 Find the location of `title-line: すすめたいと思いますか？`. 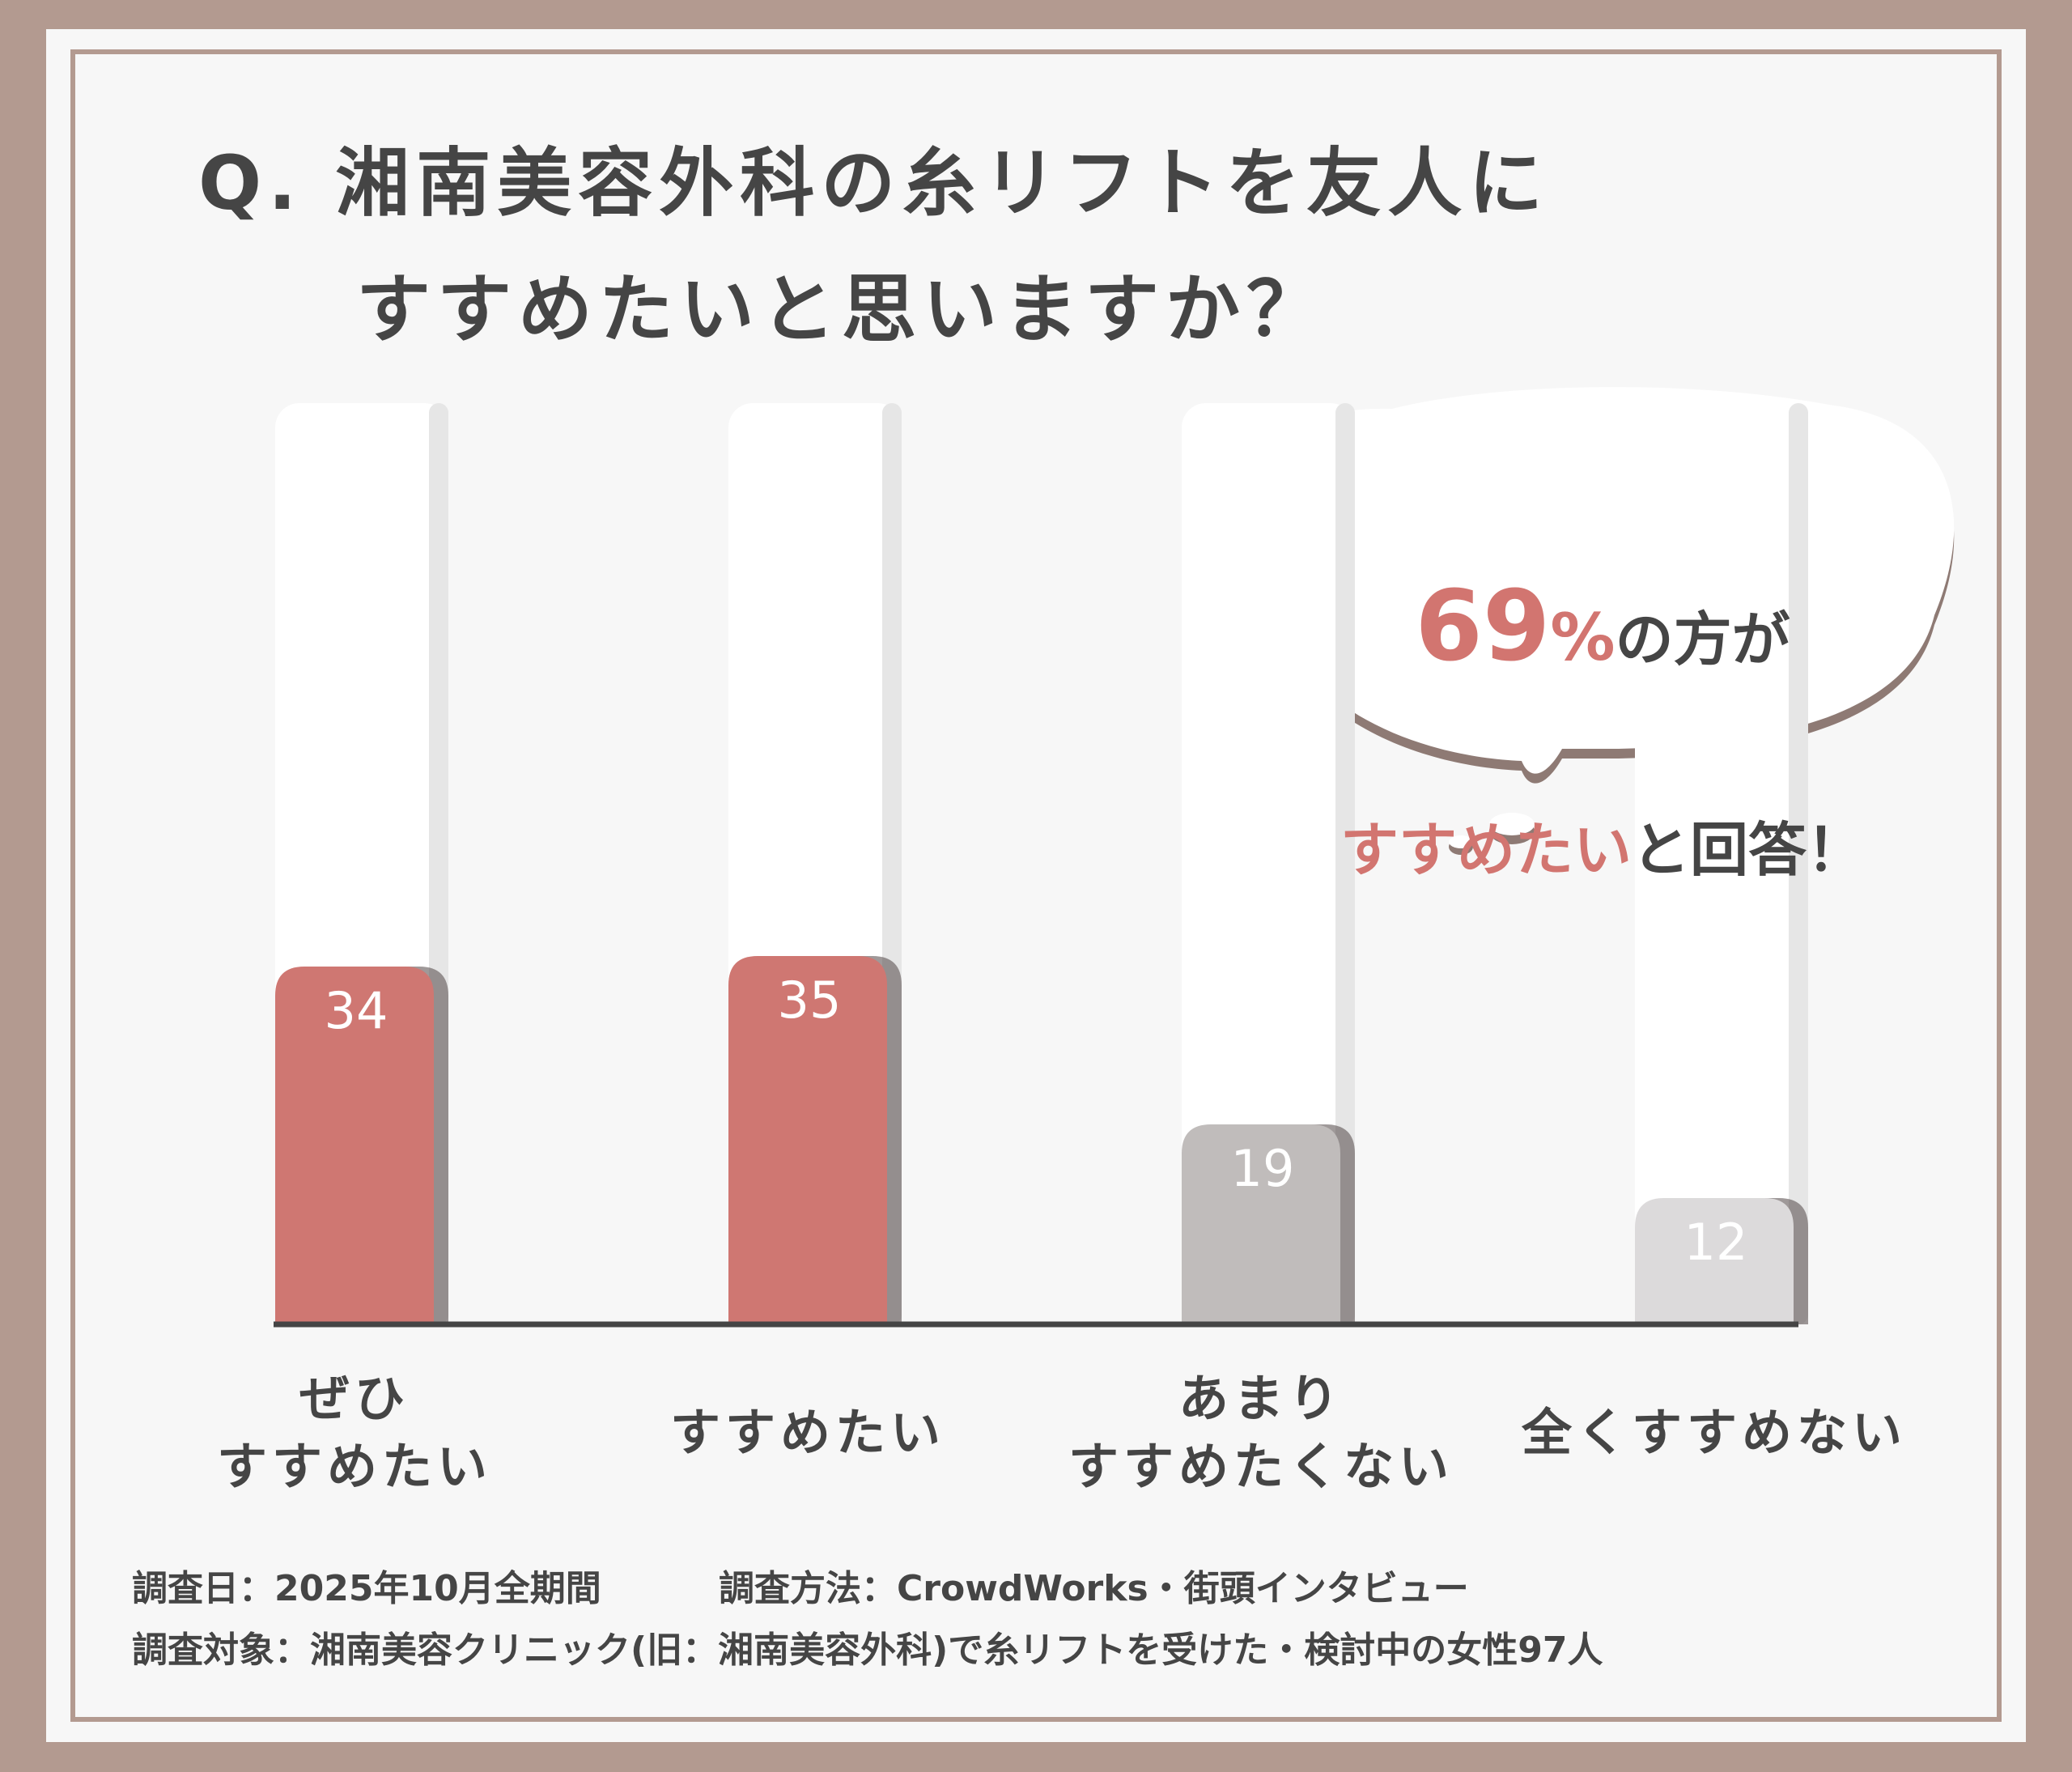

title-line: すすめたいと思いますか？ is located at coordinates (842, 310).